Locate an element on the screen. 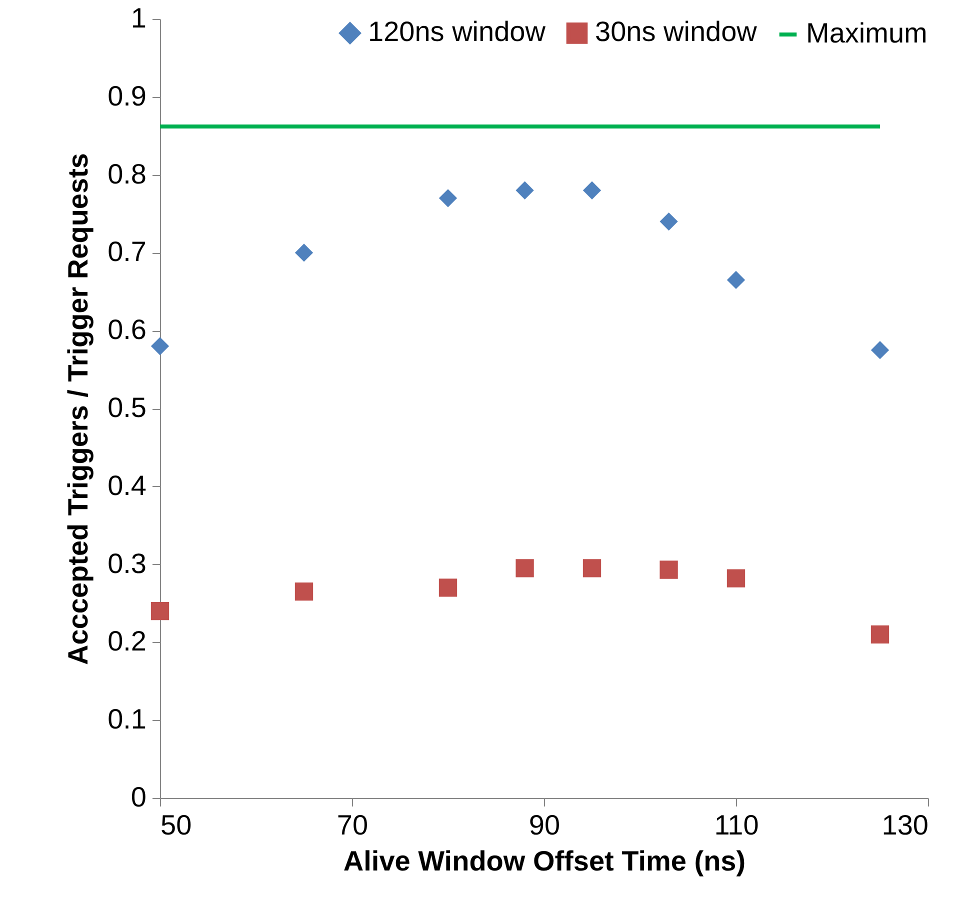 The width and height of the screenshot is (975, 919). y-axis-title: Acccepted Triggers / Trigger Requests is located at coordinates (78, 409).